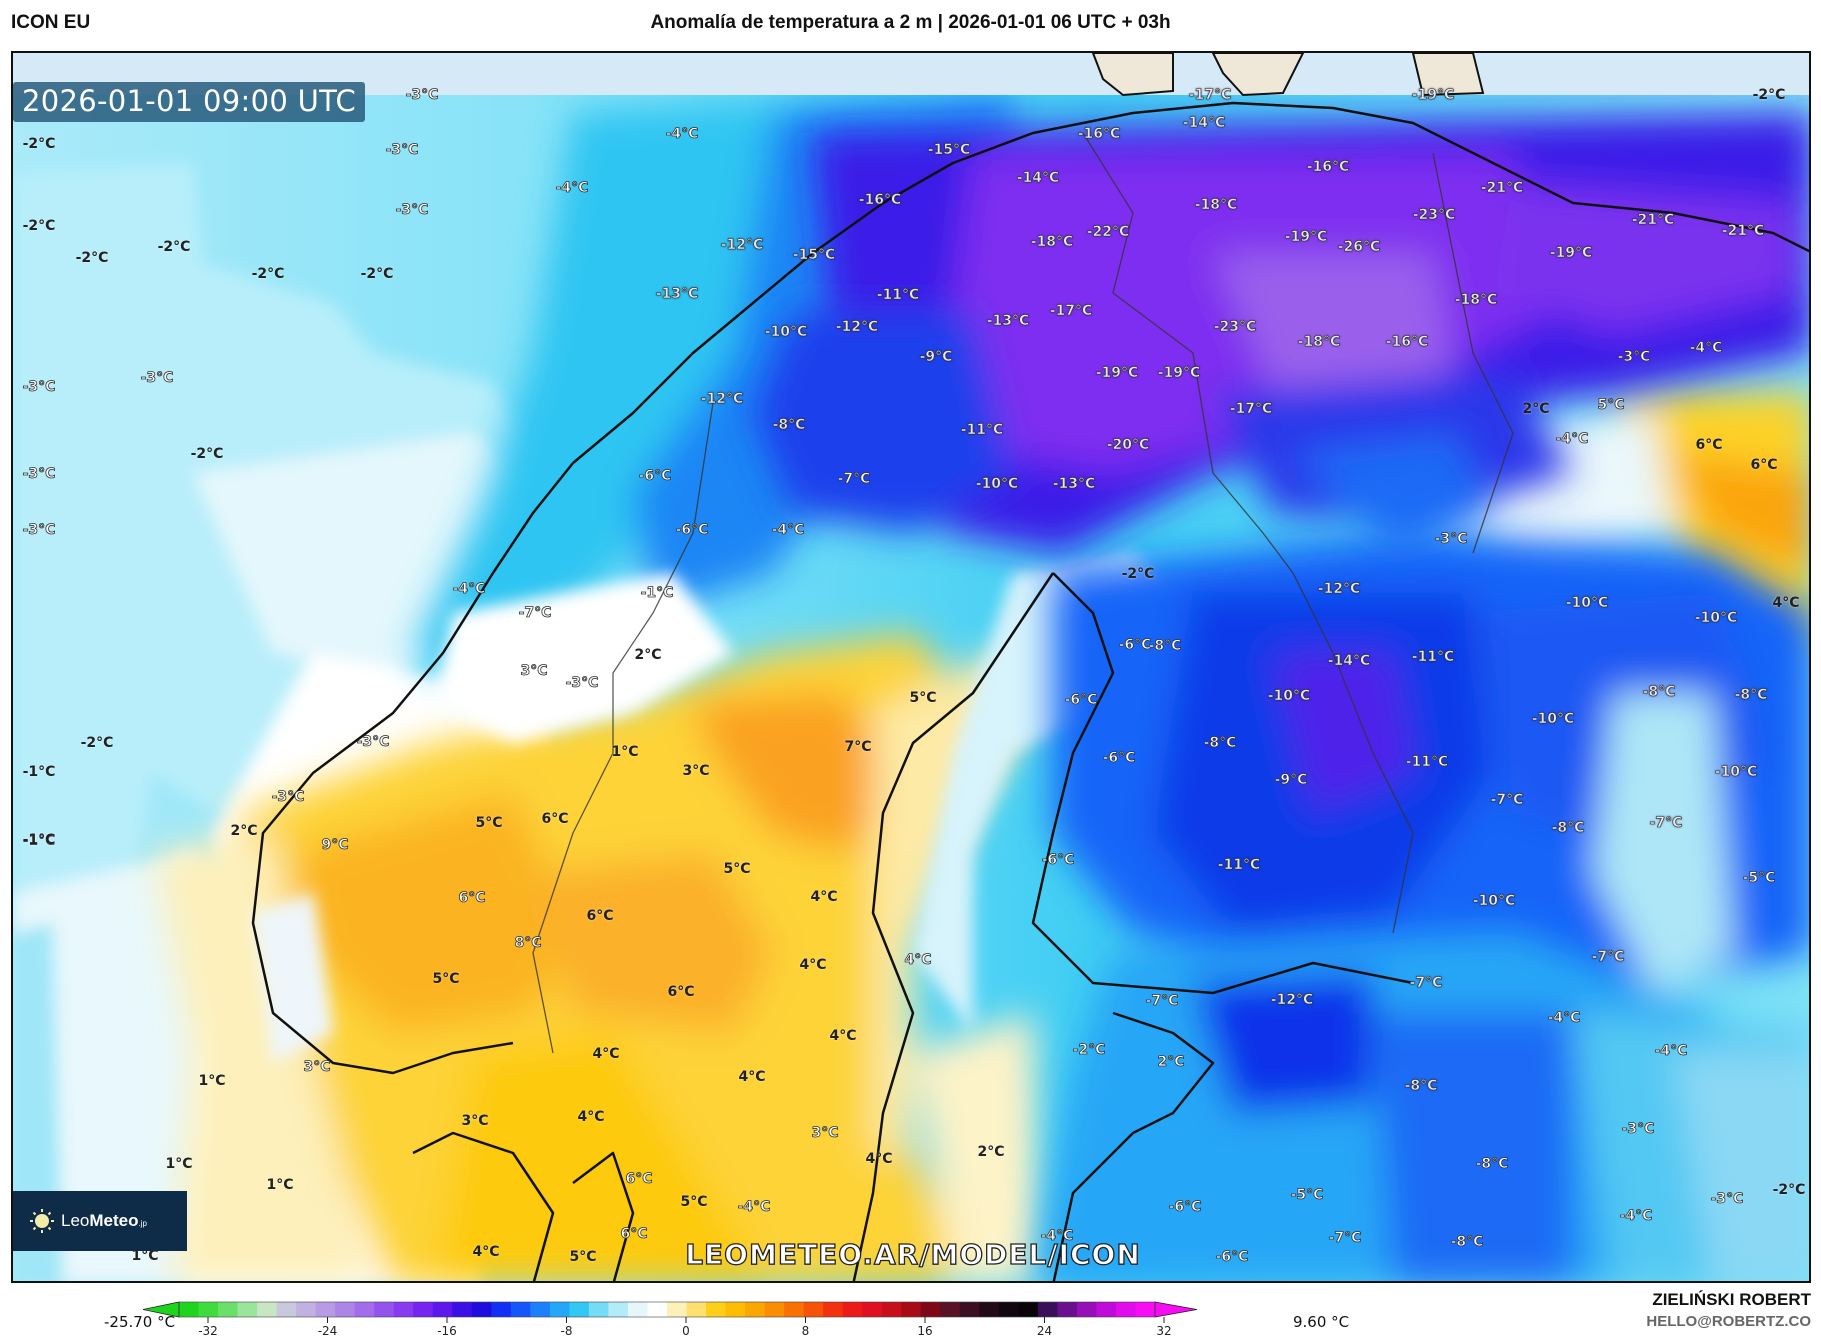  What do you see at coordinates (1164, 1331) in the screenshot?
I see `colorbar-tick-label: 32` at bounding box center [1164, 1331].